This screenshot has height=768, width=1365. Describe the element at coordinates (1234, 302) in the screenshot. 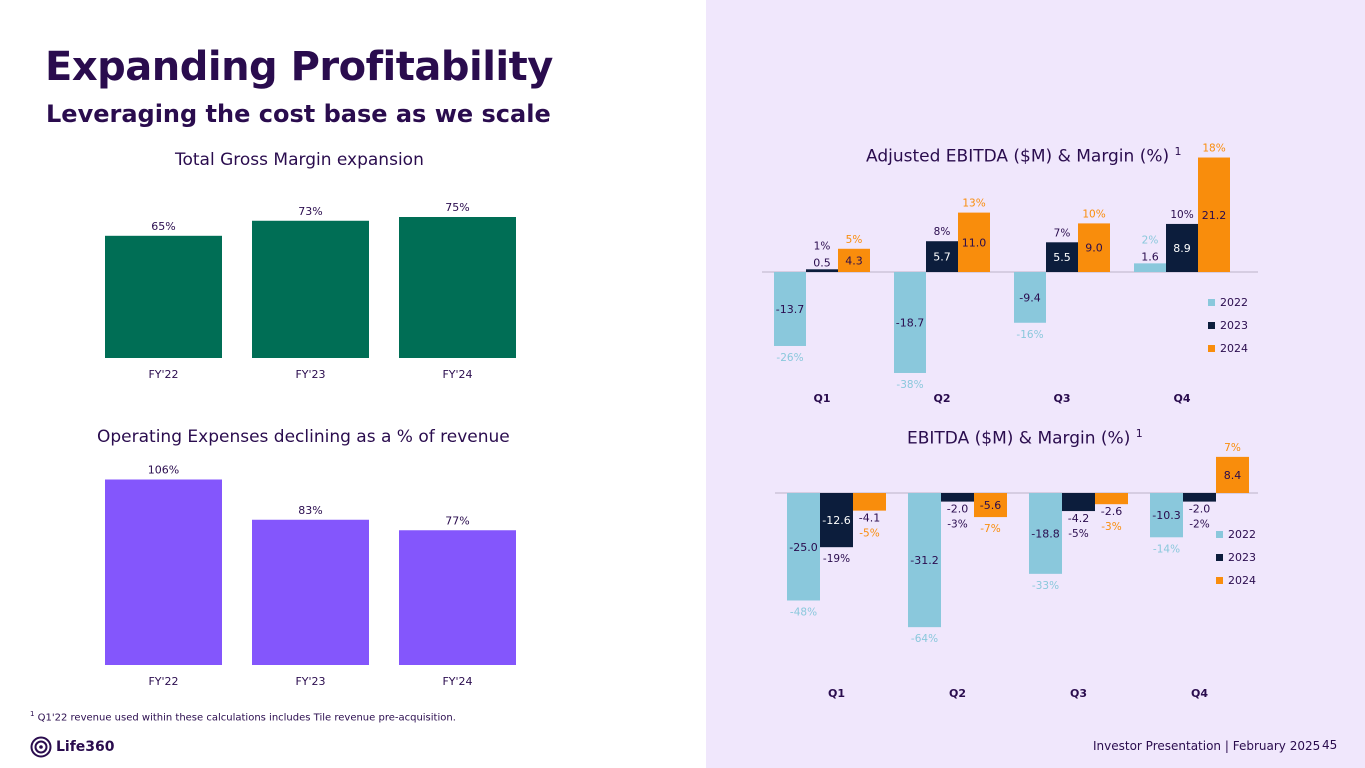

I see `adj_ebitda-legend-label-2022: 2022` at that location.